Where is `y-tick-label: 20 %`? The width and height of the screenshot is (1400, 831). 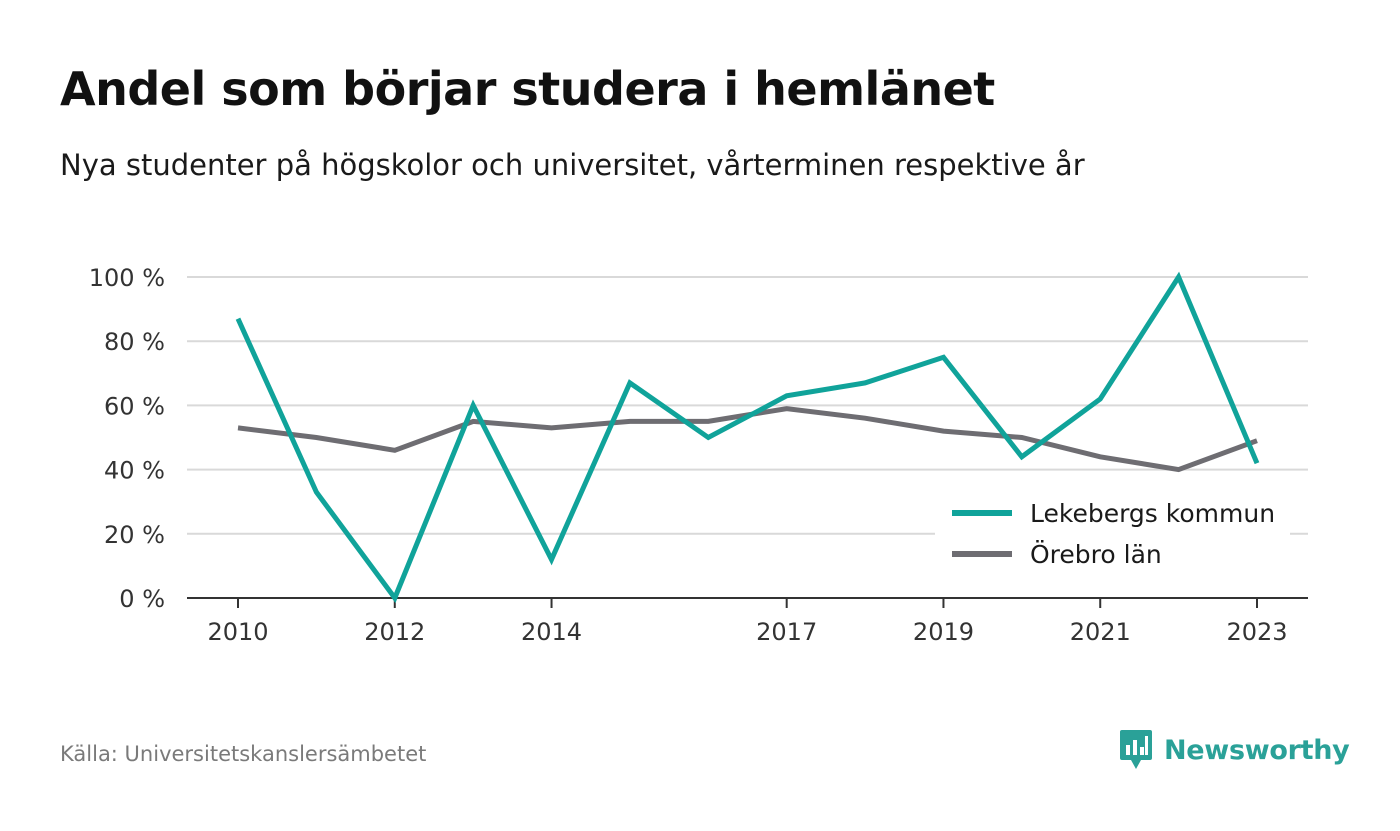
y-tick-label: 20 % is located at coordinates (134, 535).